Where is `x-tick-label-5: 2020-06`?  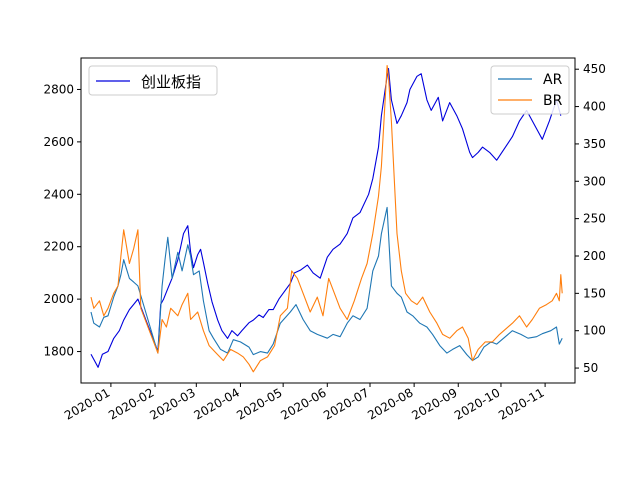 x-tick-label-5: 2020-06 is located at coordinates (303, 403).